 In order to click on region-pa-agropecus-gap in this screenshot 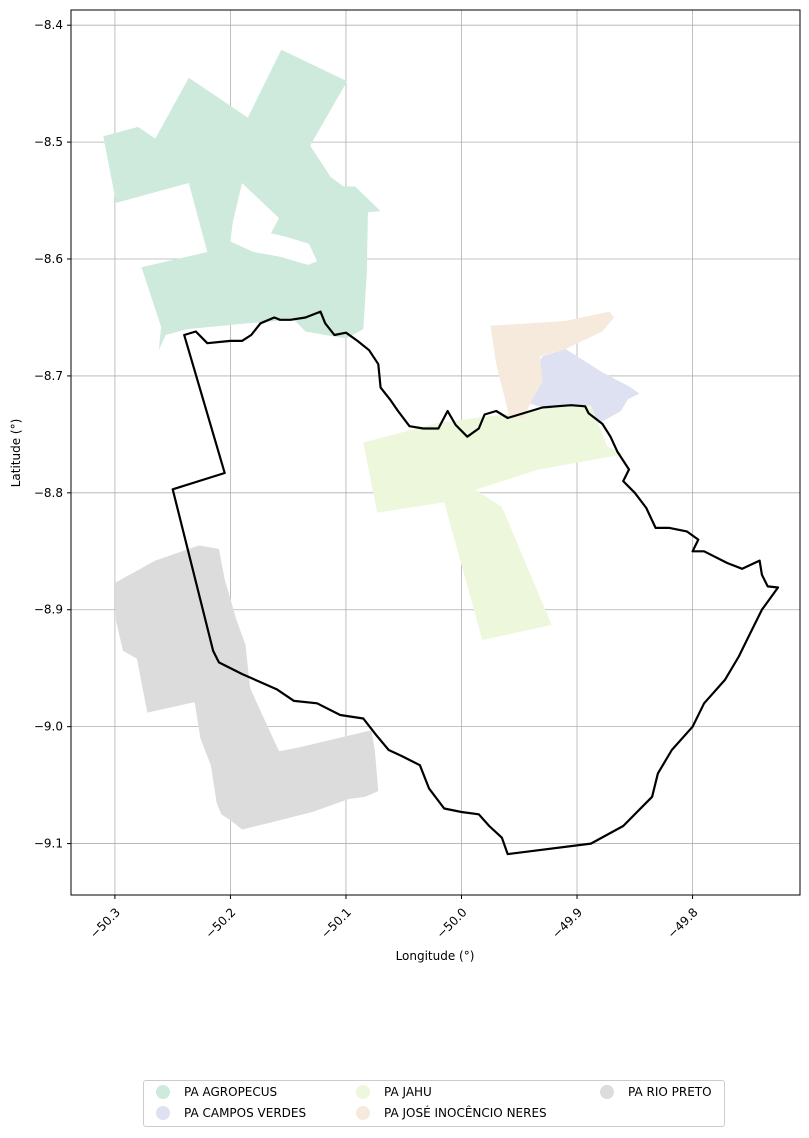, I will do `click(274, 224)`.